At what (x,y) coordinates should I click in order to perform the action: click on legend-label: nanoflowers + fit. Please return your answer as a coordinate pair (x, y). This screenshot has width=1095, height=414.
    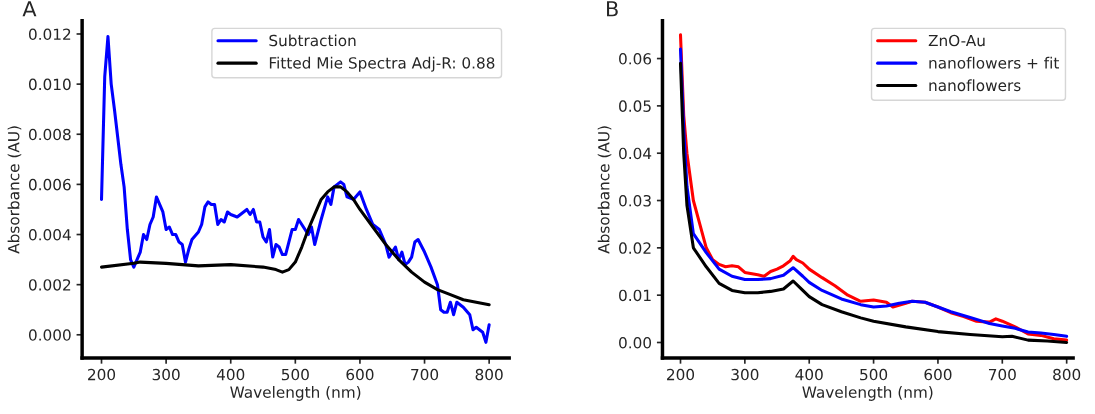
    Looking at the image, I should click on (994, 62).